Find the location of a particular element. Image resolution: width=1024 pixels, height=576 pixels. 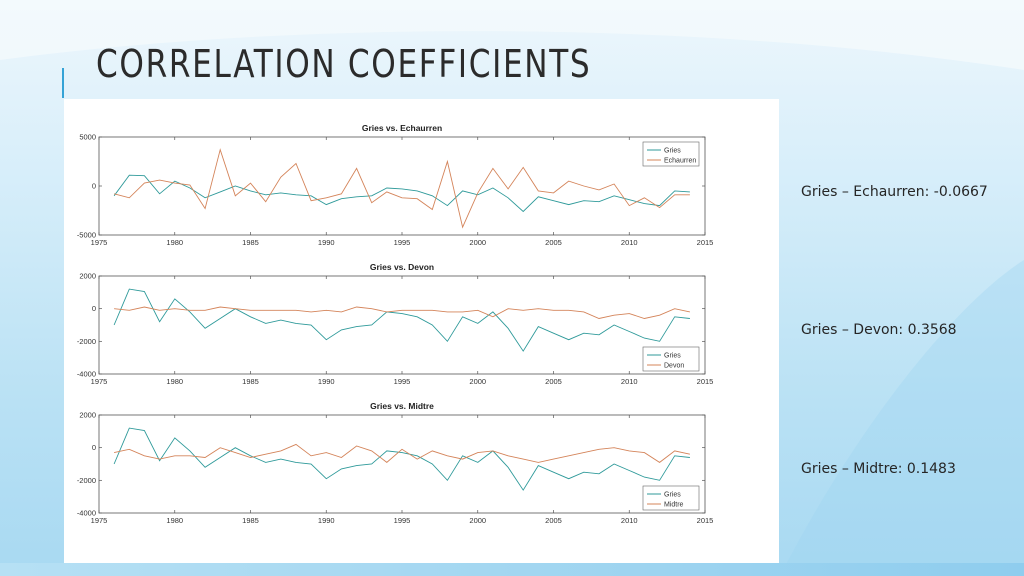

chart-title-gries-vs-midtre: Gries vs. Midtre is located at coordinates (402, 406).